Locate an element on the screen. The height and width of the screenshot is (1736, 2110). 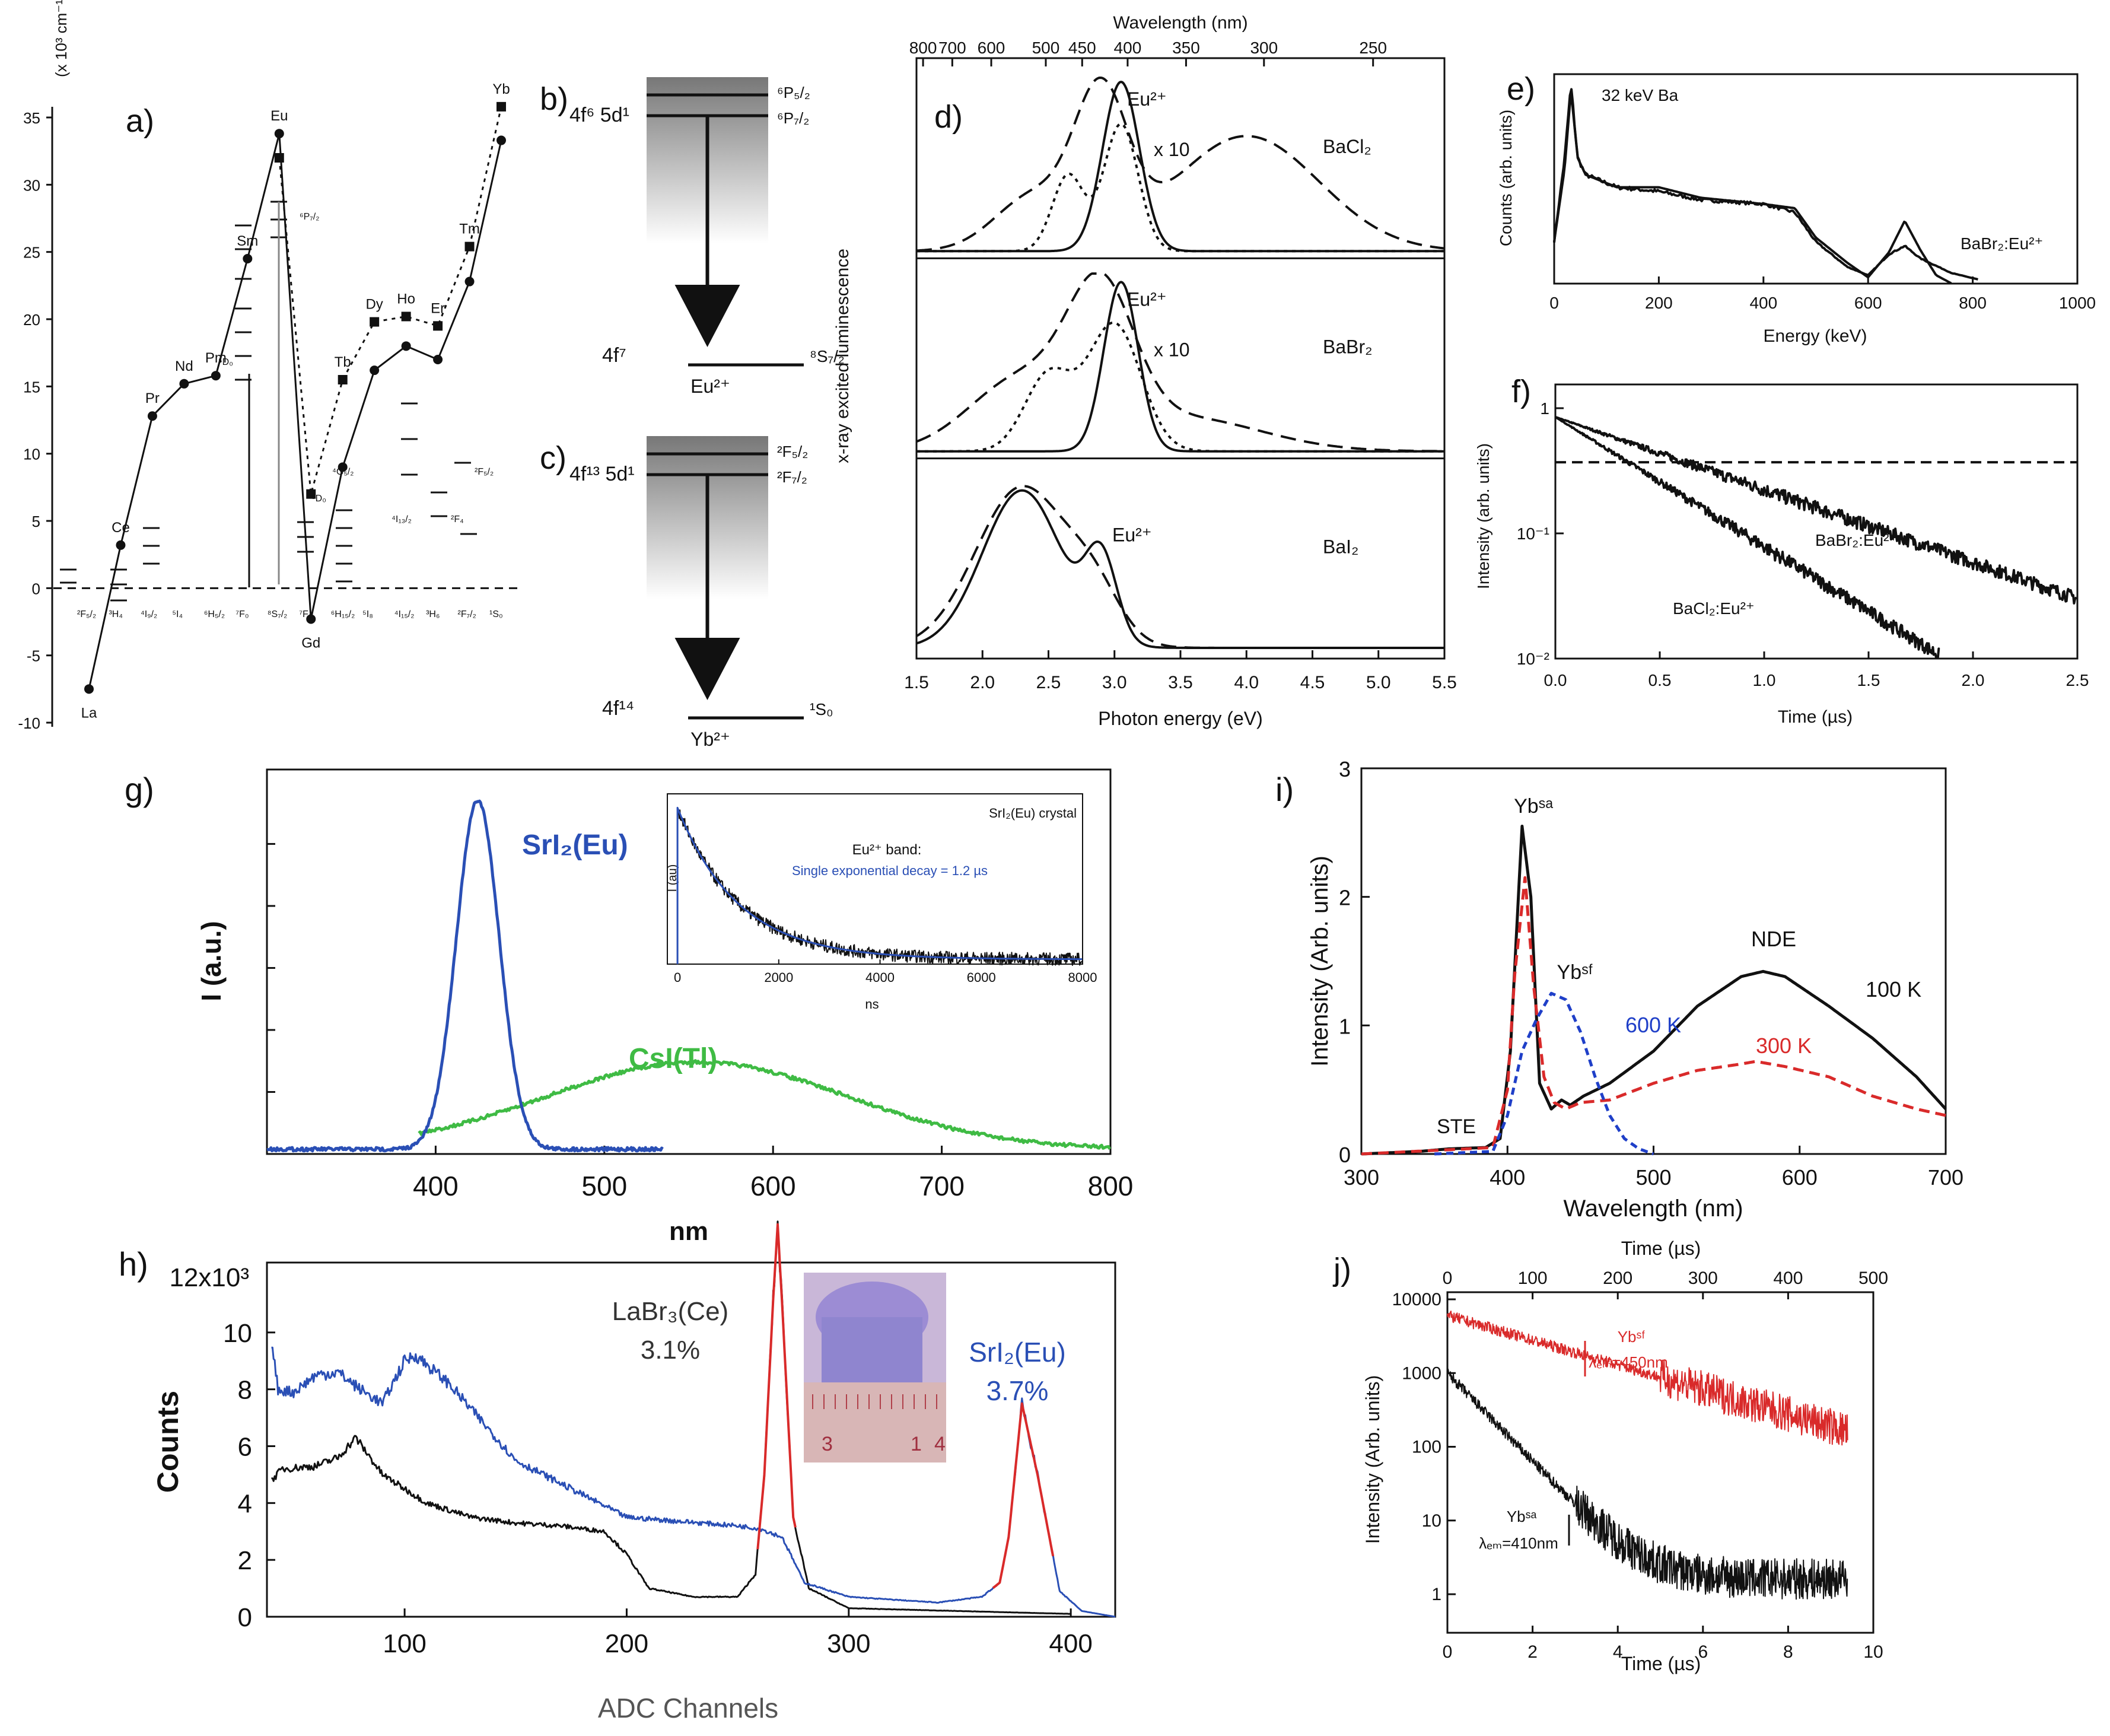
g-inset-frame is located at coordinates (875, 879).